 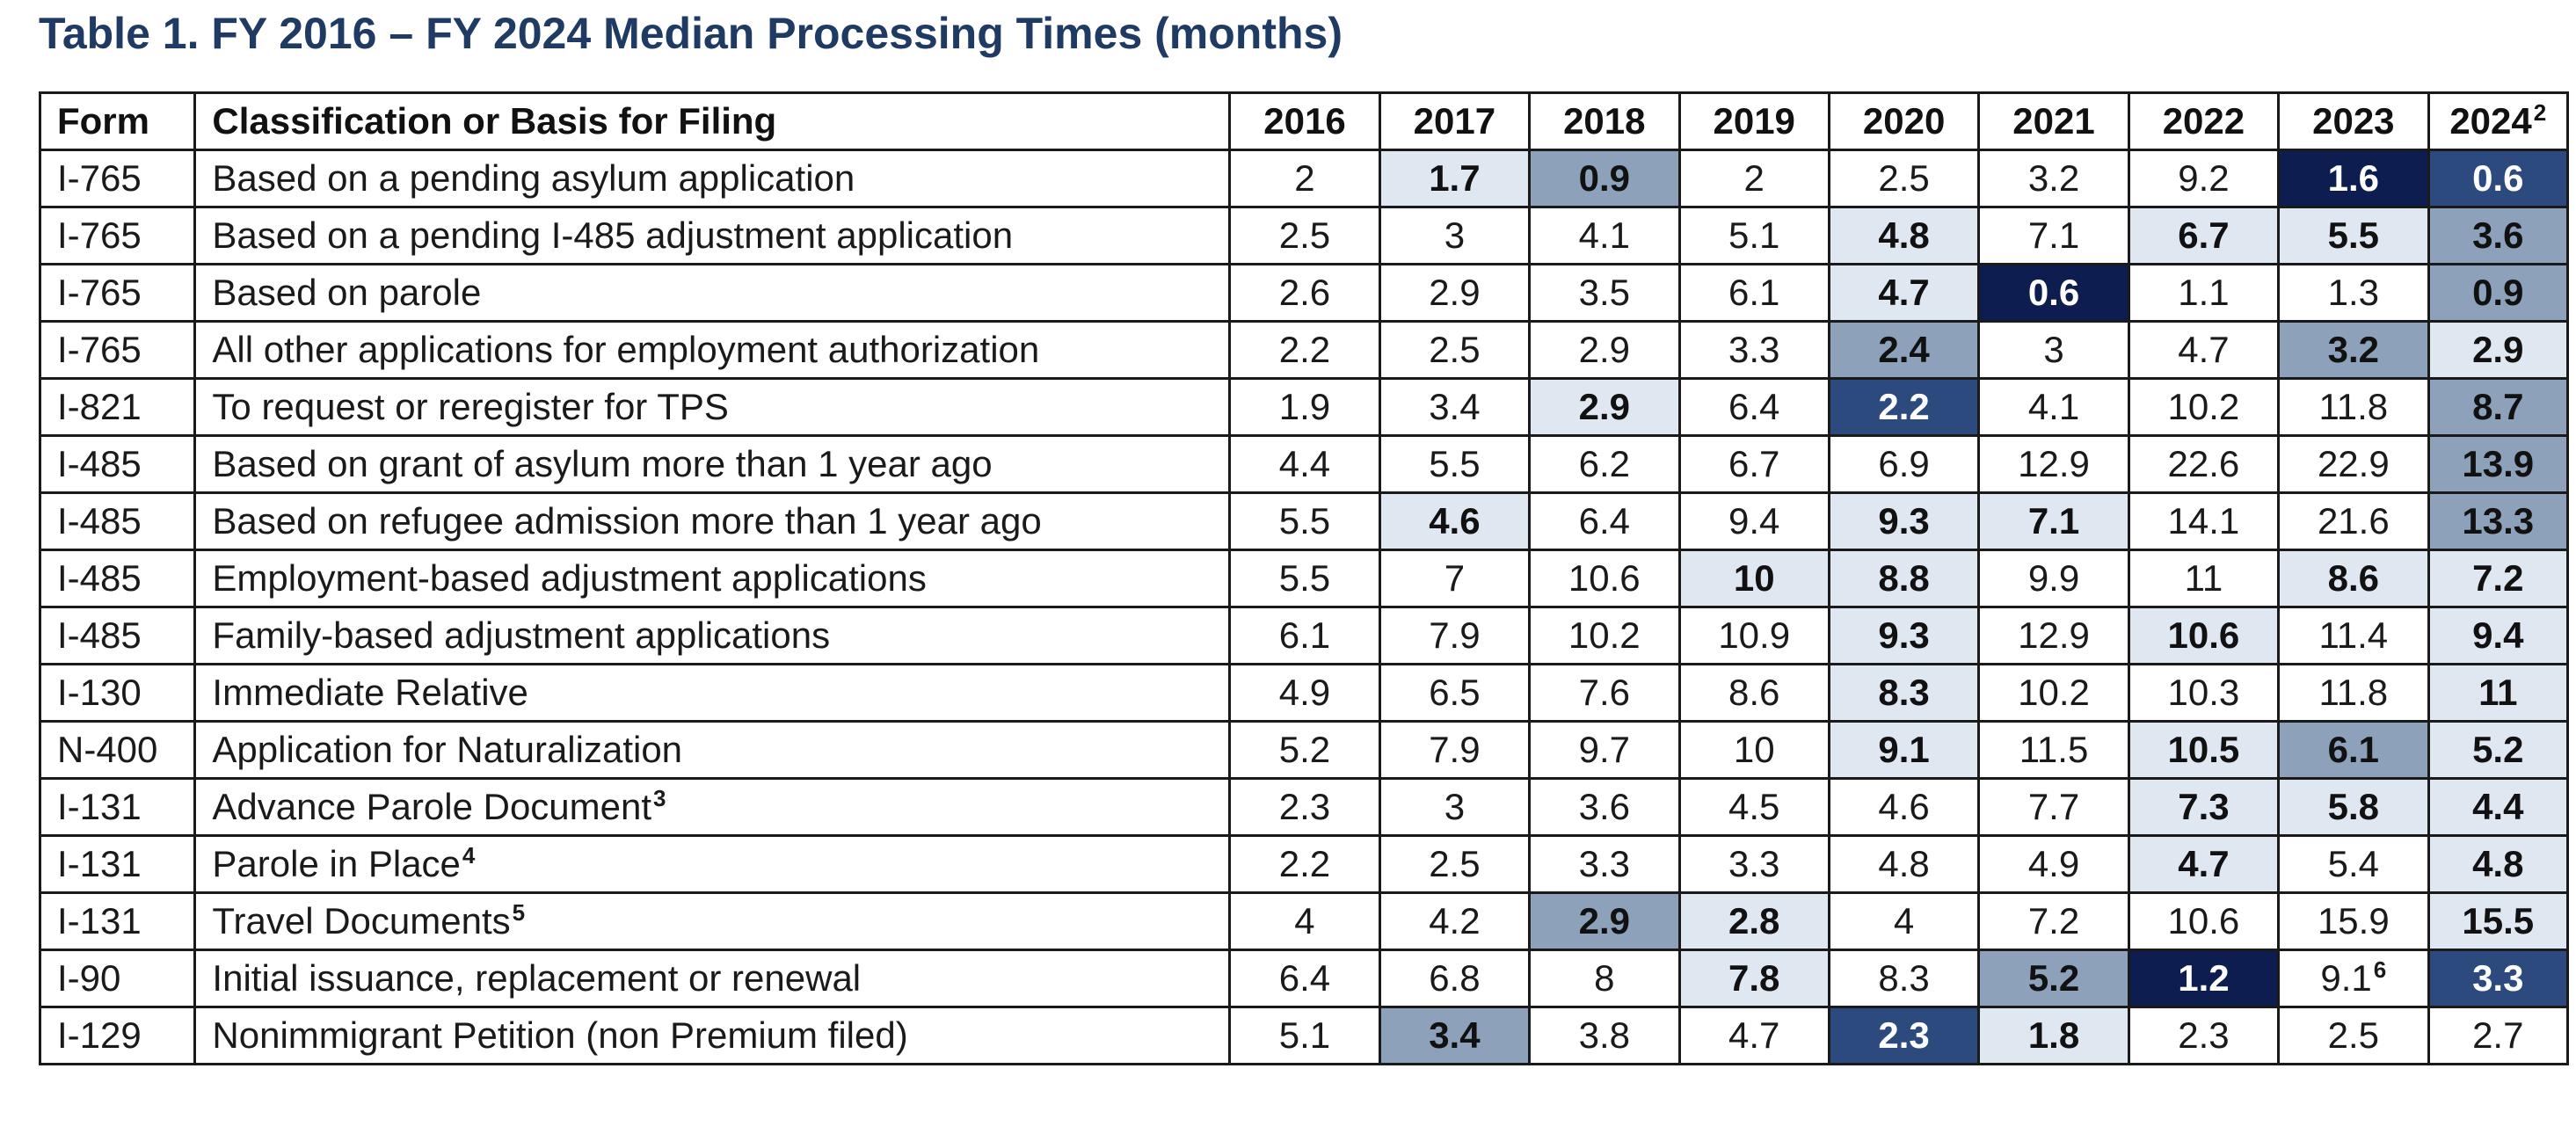 I want to click on value-cell: 10.6, so click(x=2204, y=636).